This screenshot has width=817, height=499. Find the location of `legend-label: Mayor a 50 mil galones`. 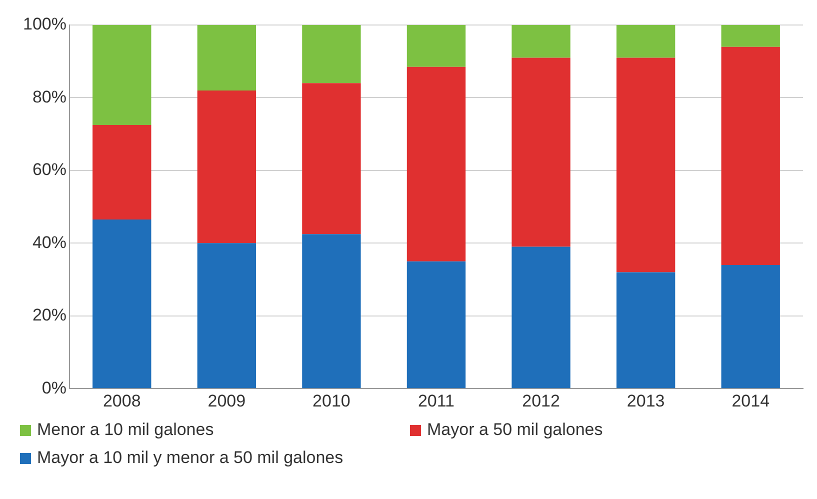

legend-label: Mayor a 50 mil galones is located at coordinates (515, 430).